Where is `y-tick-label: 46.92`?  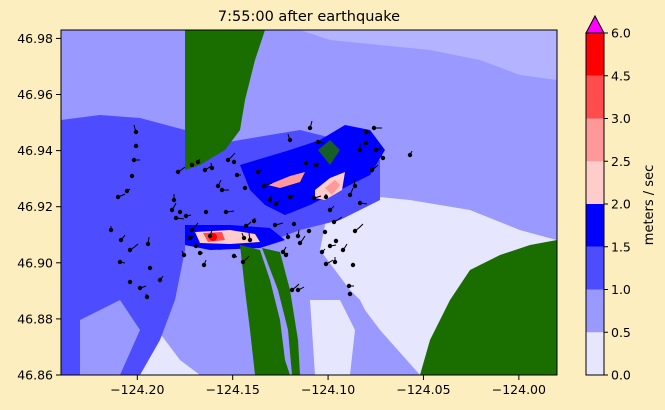
y-tick-label: 46.92 is located at coordinates (35, 206).